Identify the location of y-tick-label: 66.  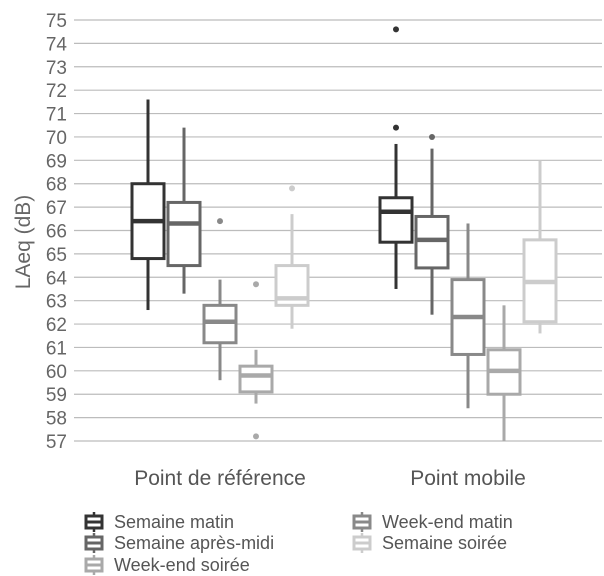
(56, 232).